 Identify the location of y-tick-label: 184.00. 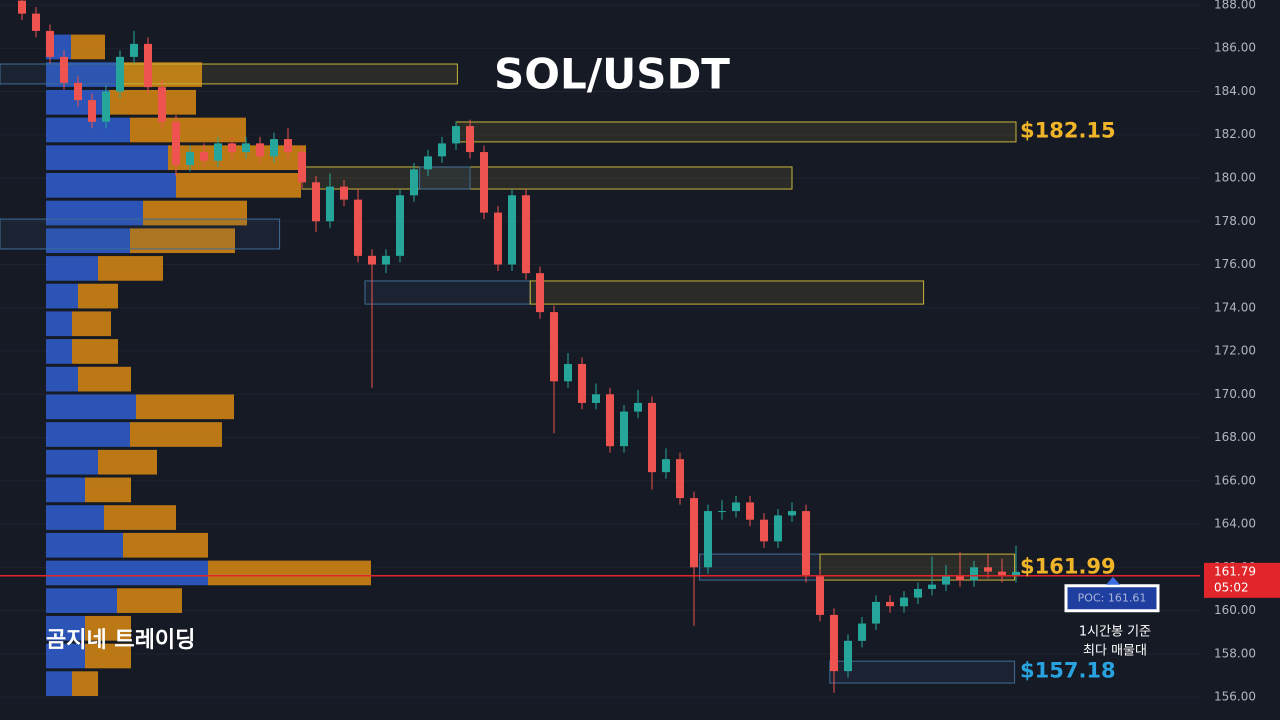
(1235, 91).